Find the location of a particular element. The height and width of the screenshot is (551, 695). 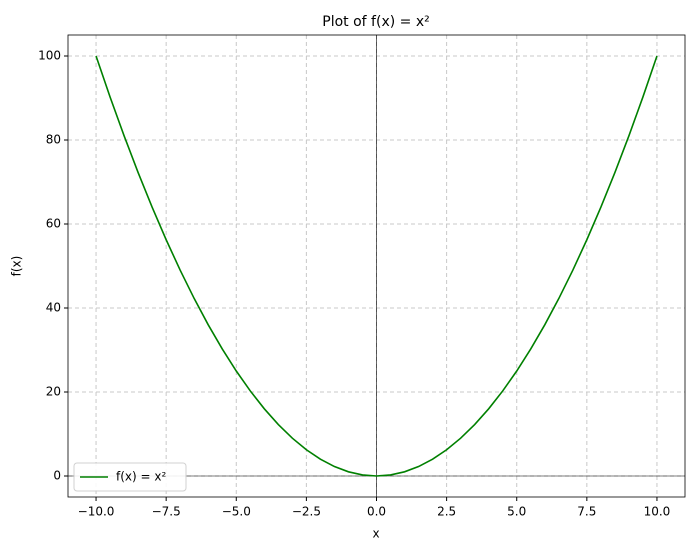

y-tick-label: 40 is located at coordinates (53, 308).